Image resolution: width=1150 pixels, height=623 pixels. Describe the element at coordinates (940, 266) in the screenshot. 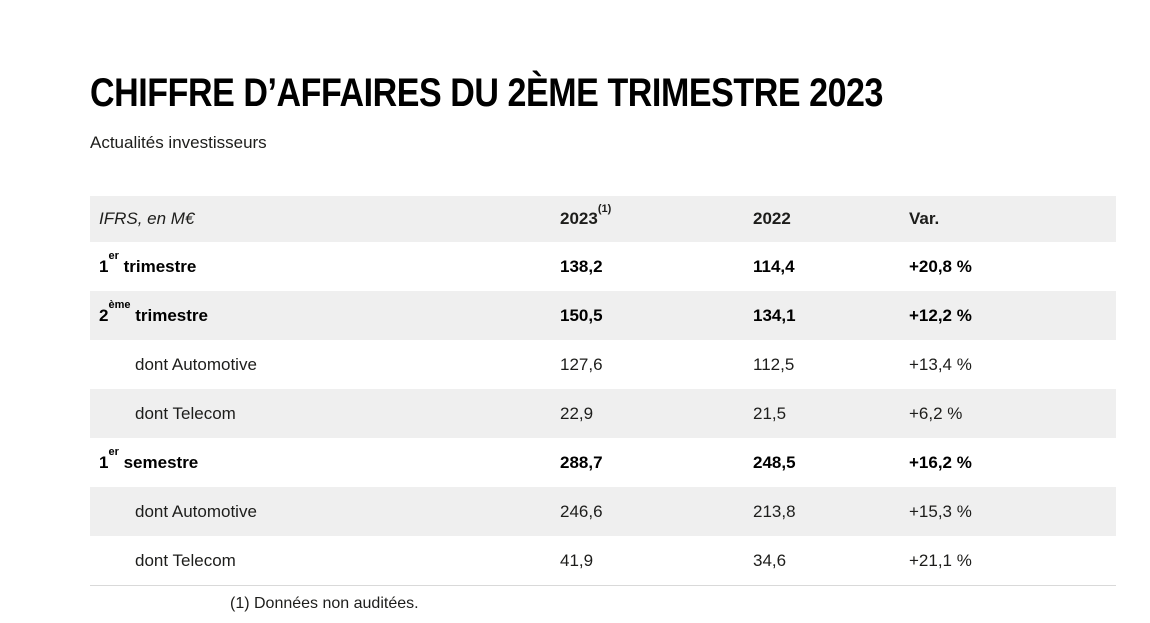

I see `value-var: +20,8 %` at that location.